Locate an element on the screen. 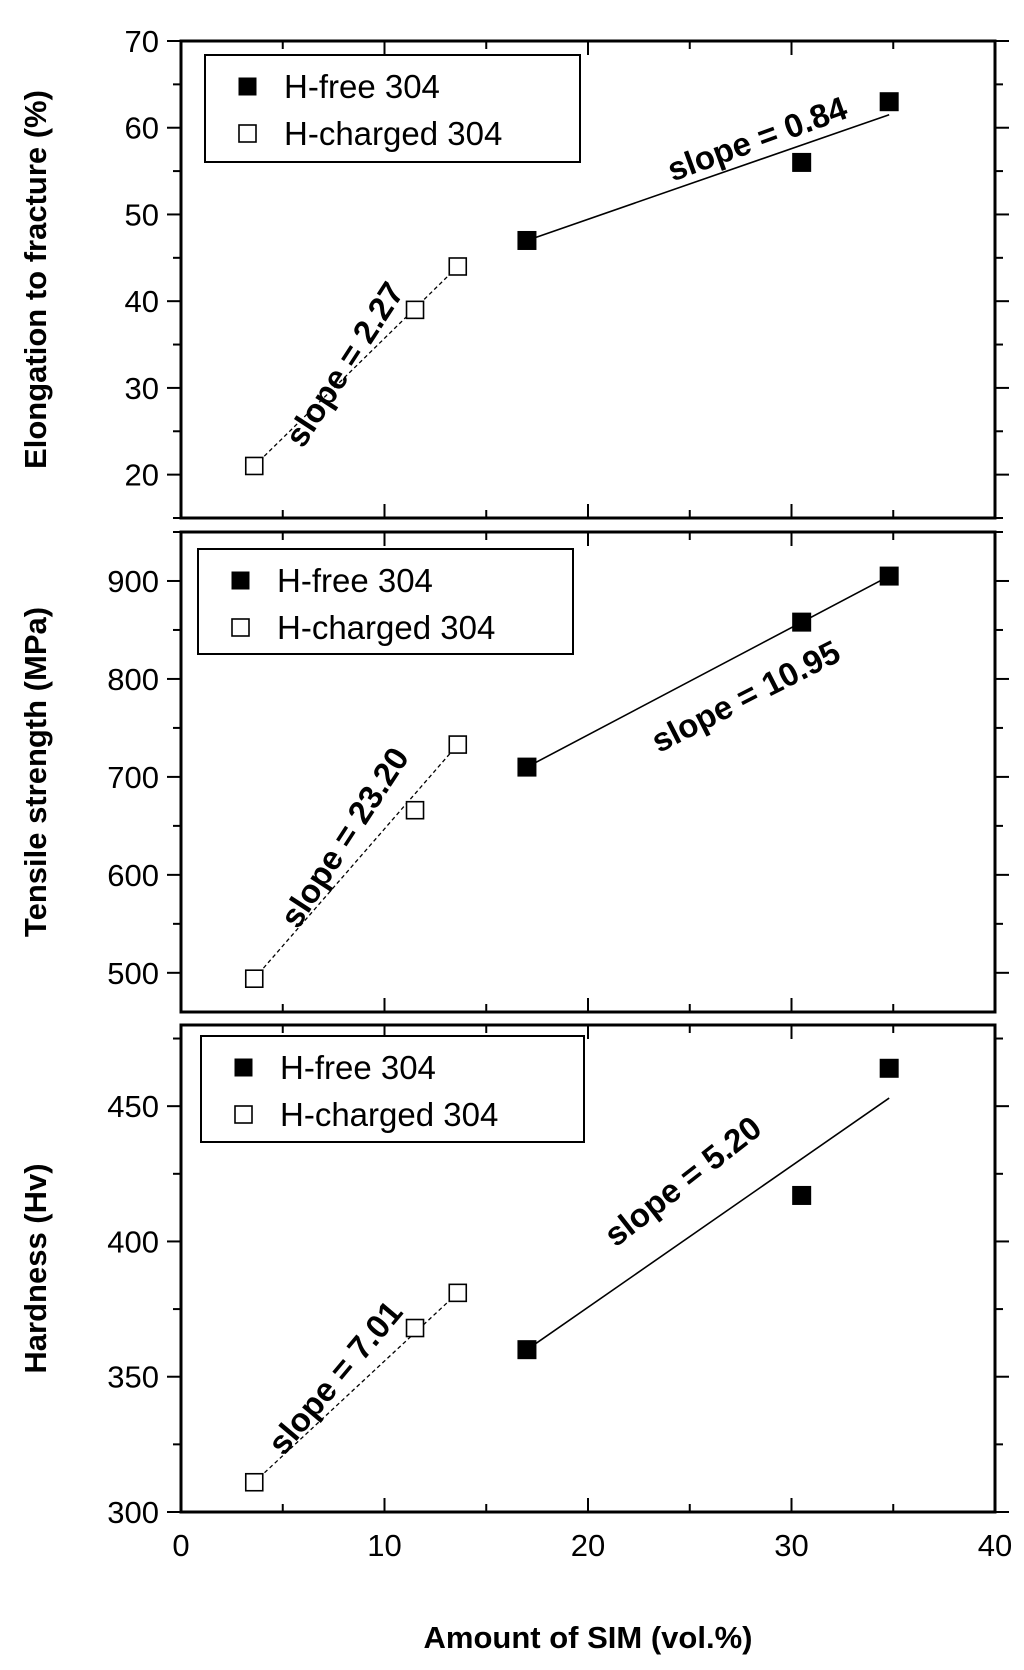 This screenshot has width=1024, height=1670. y-axis-title: Hardness (Hv) is located at coordinates (35, 1268).